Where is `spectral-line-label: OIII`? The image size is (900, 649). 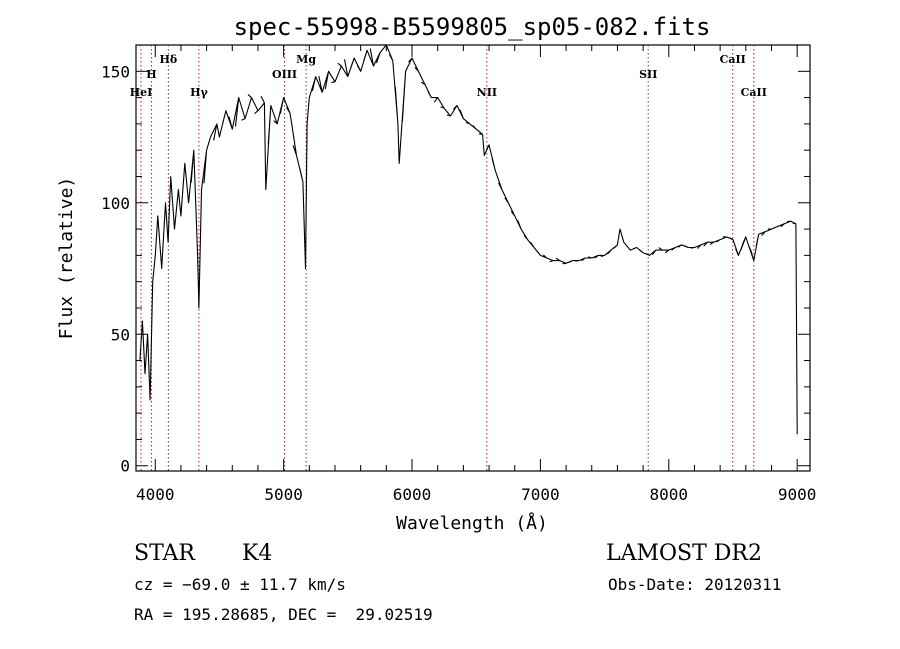
spectral-line-label: OIII is located at coordinates (284, 74).